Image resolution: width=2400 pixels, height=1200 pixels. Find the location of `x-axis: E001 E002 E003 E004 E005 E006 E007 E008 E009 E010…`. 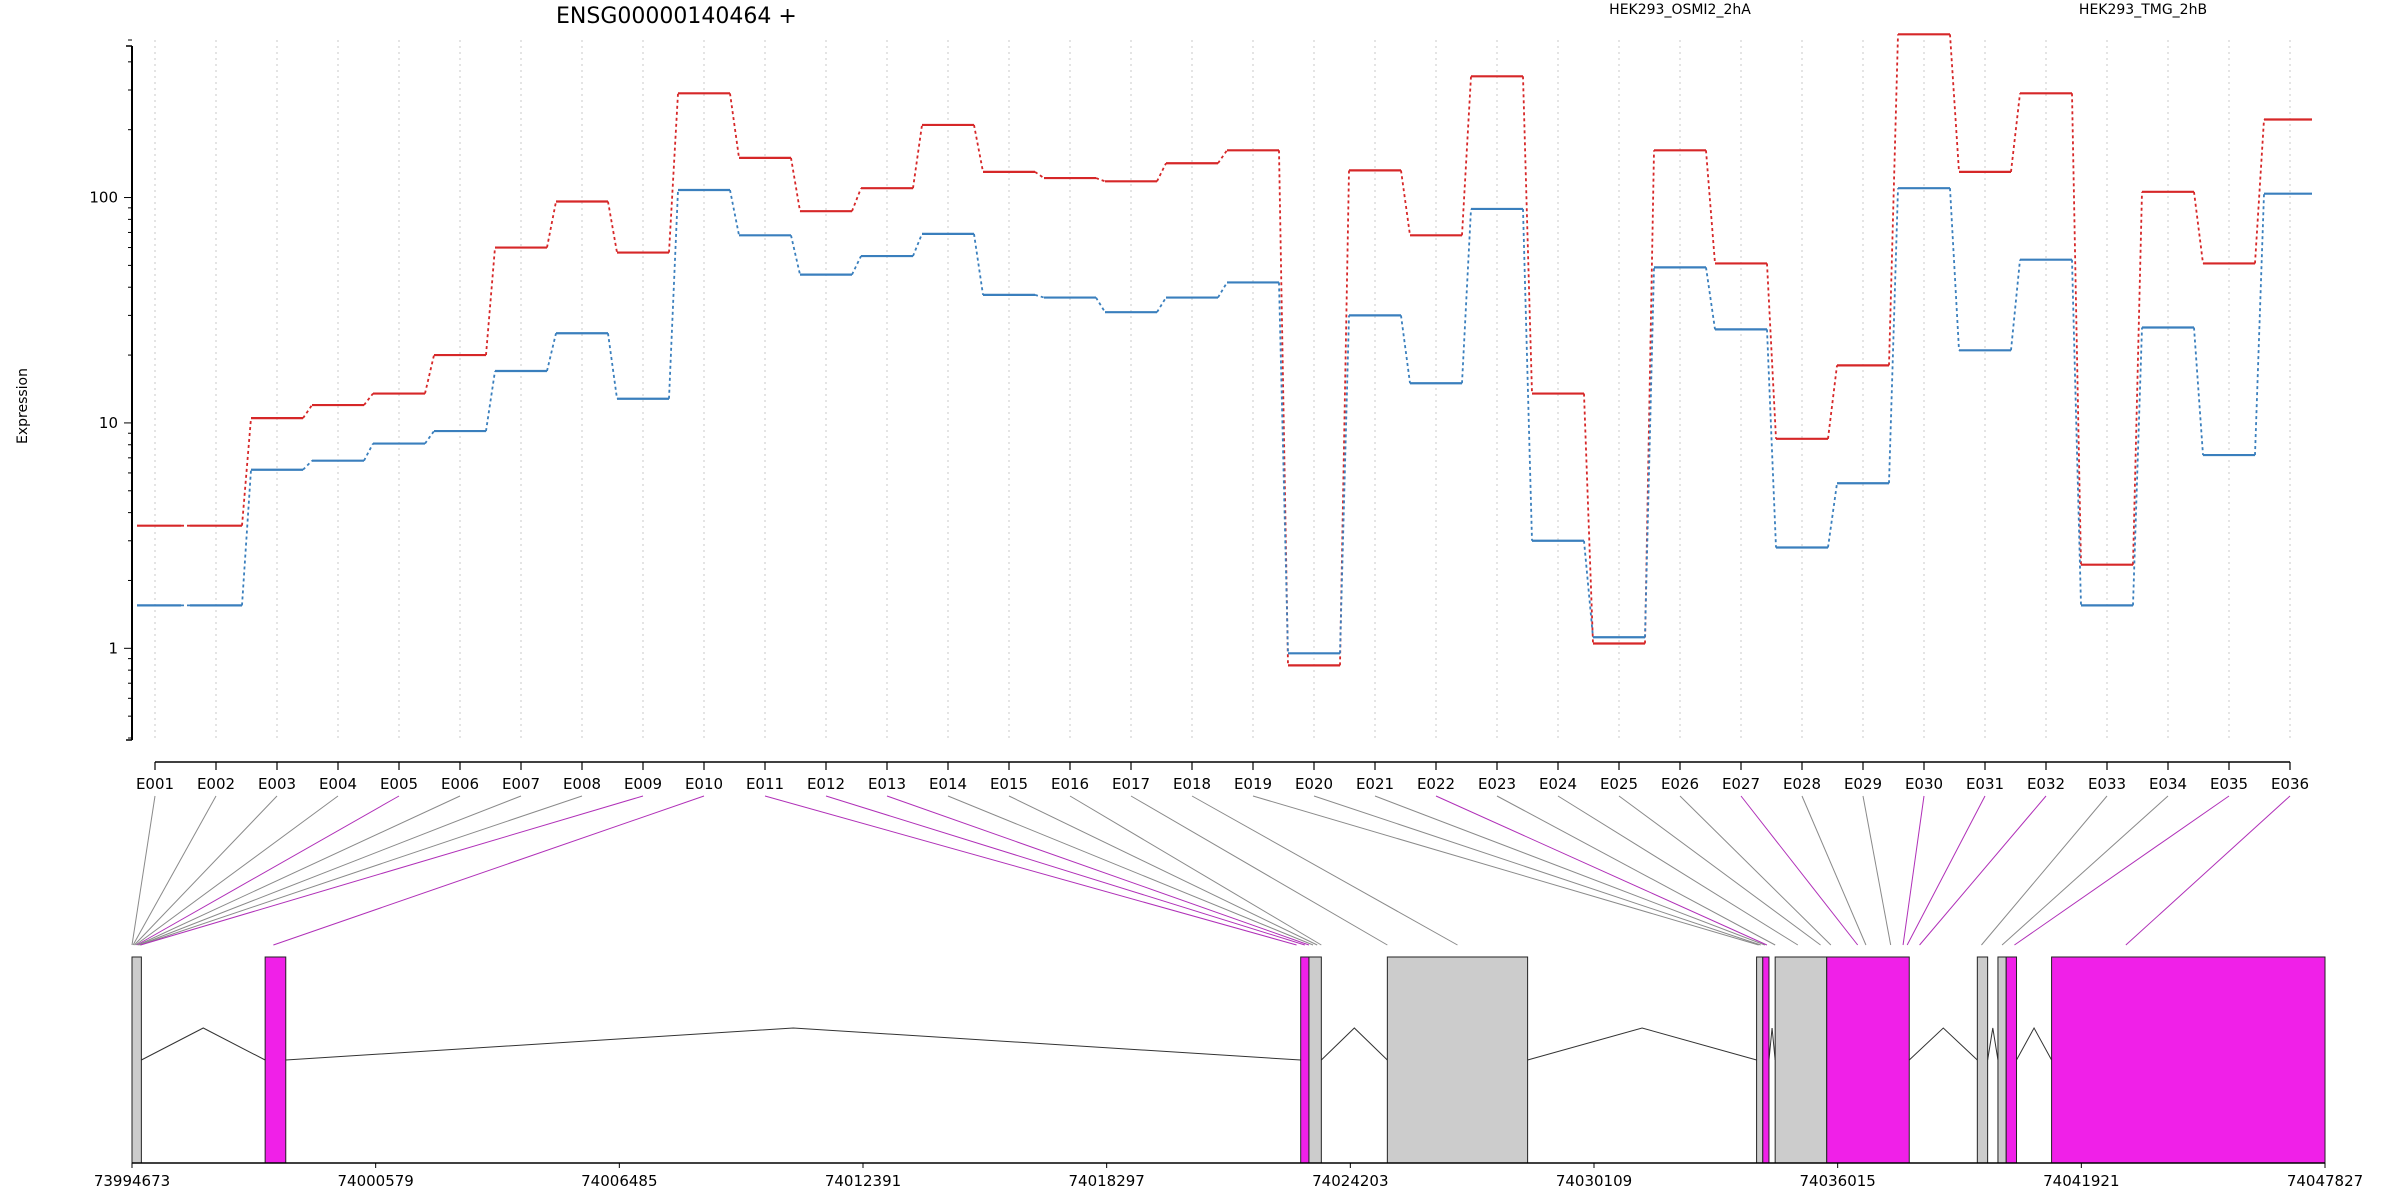

x-axis: E001 E002 E003 E004 E005 E006 E007 E008 E009 E010… is located at coordinates (1222, 777).